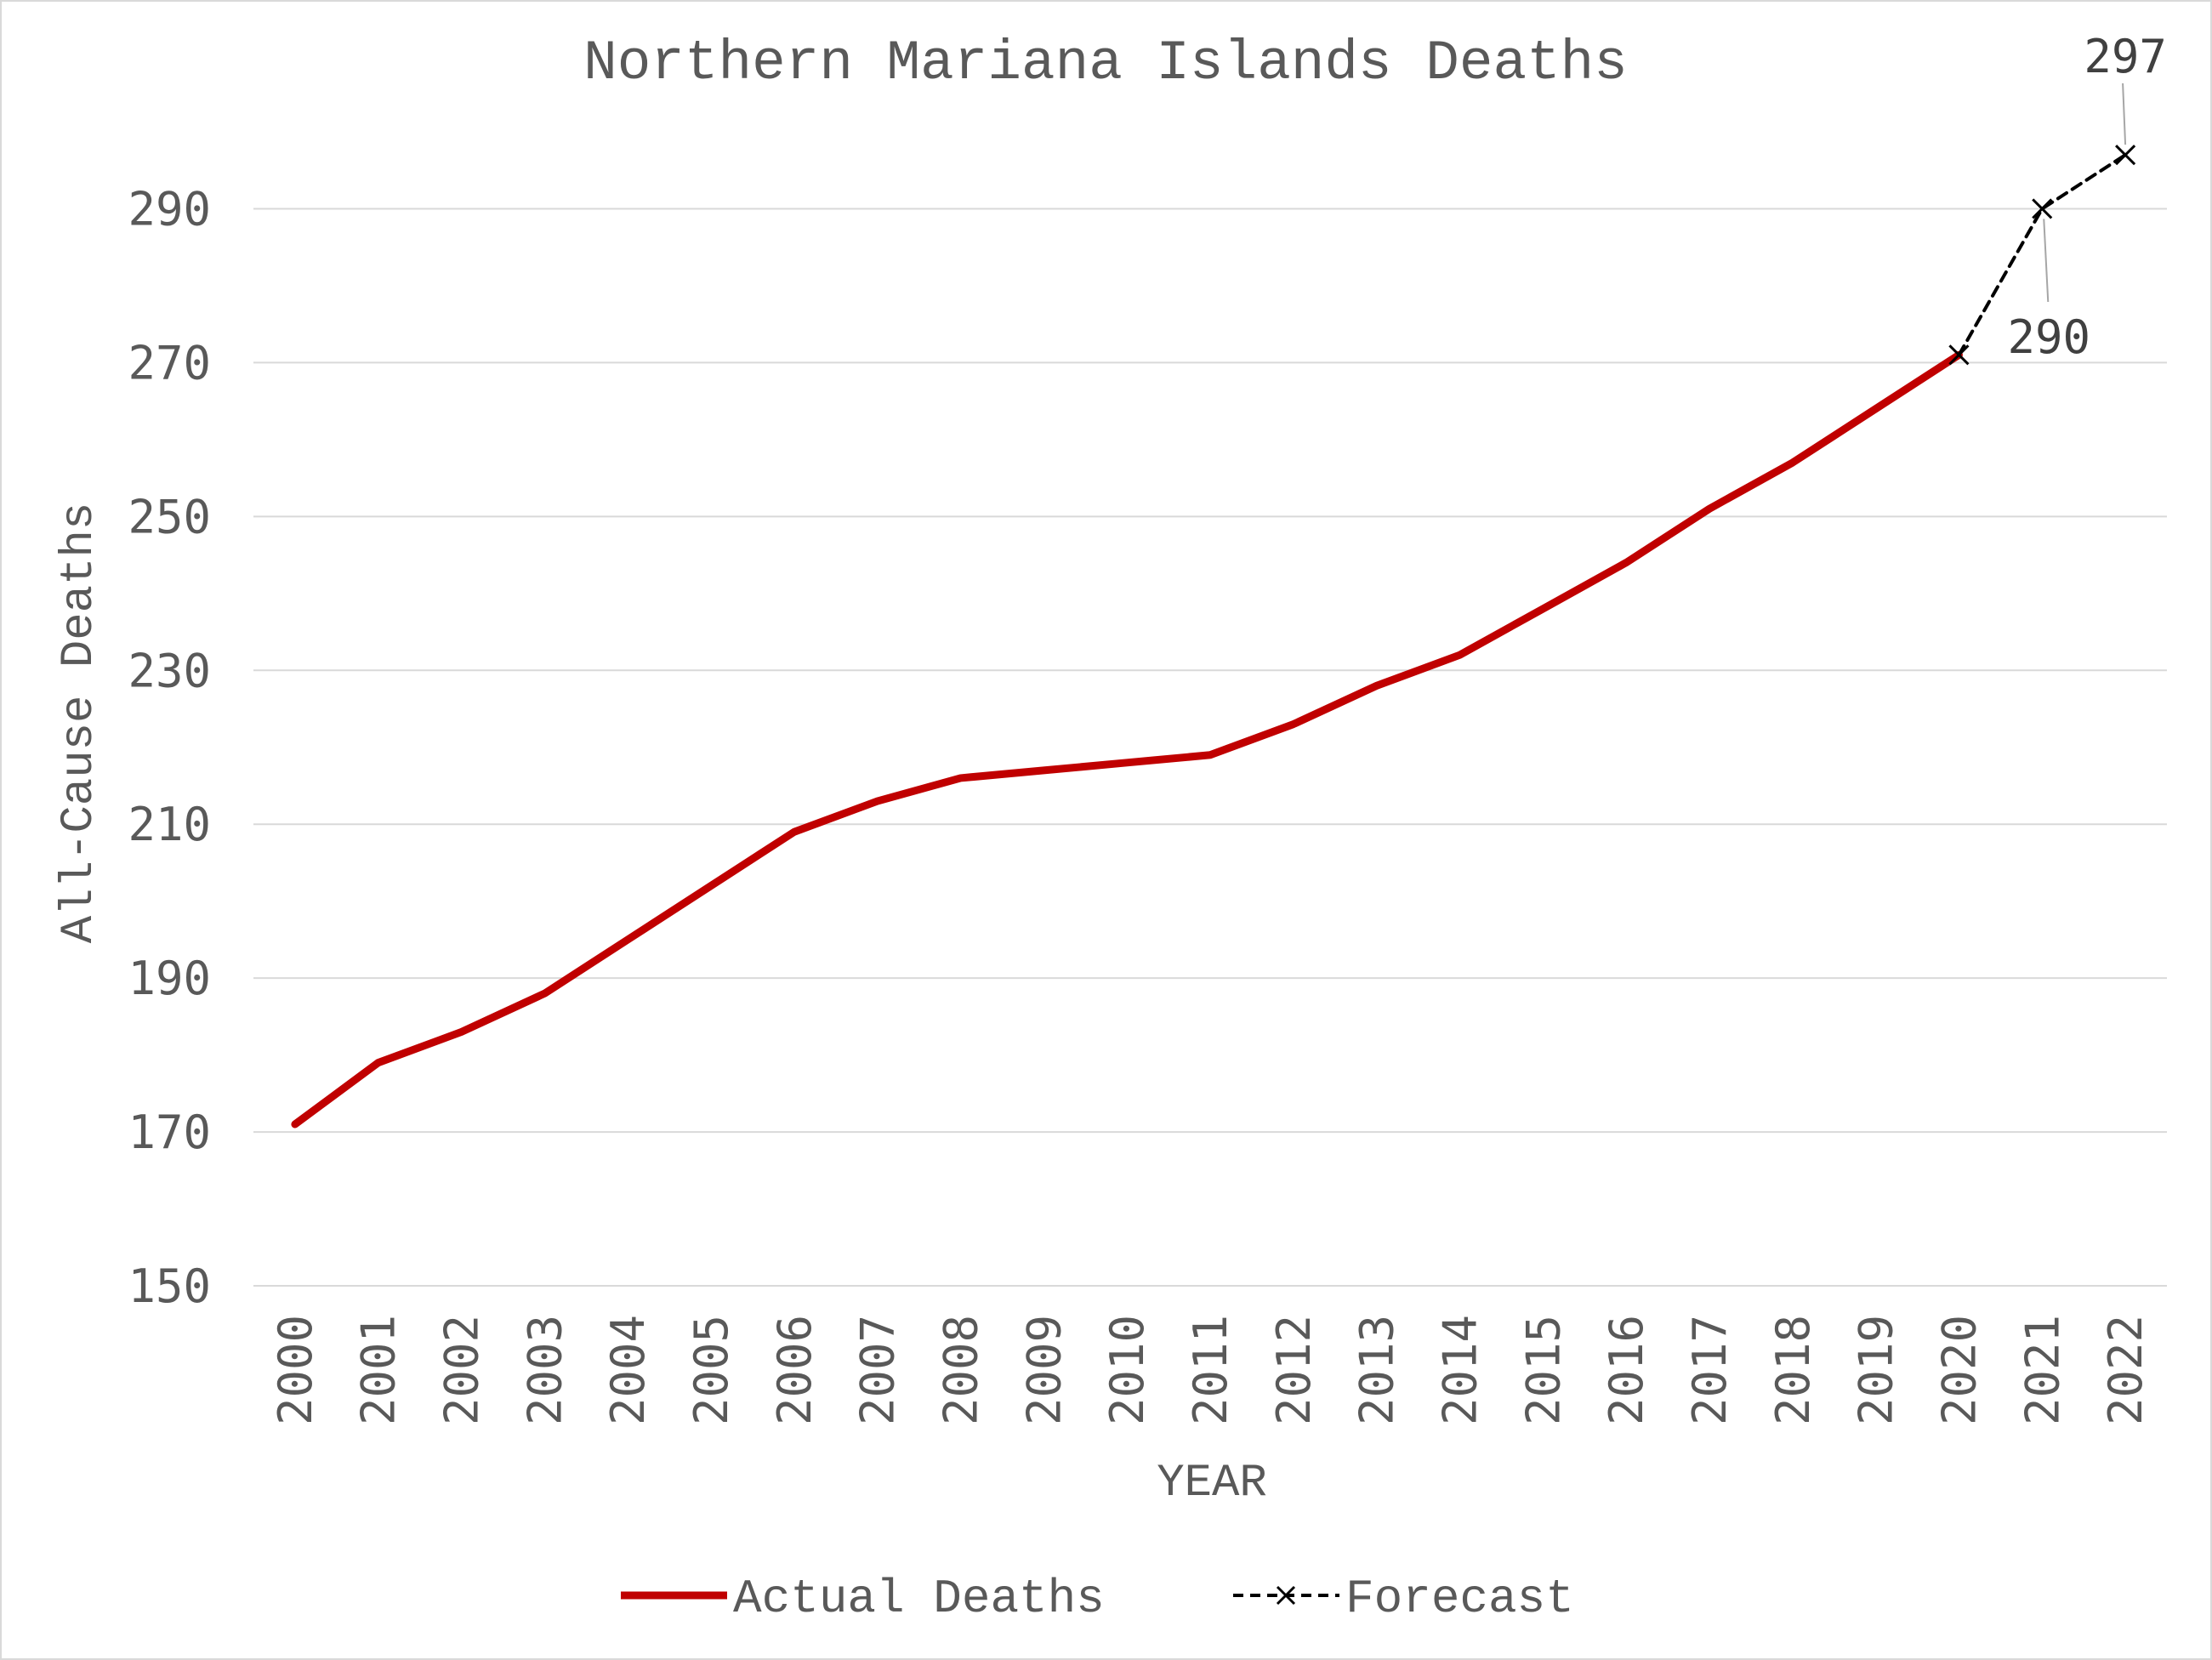  I want to click on x-tick-label: 2005, so click(711, 1370).